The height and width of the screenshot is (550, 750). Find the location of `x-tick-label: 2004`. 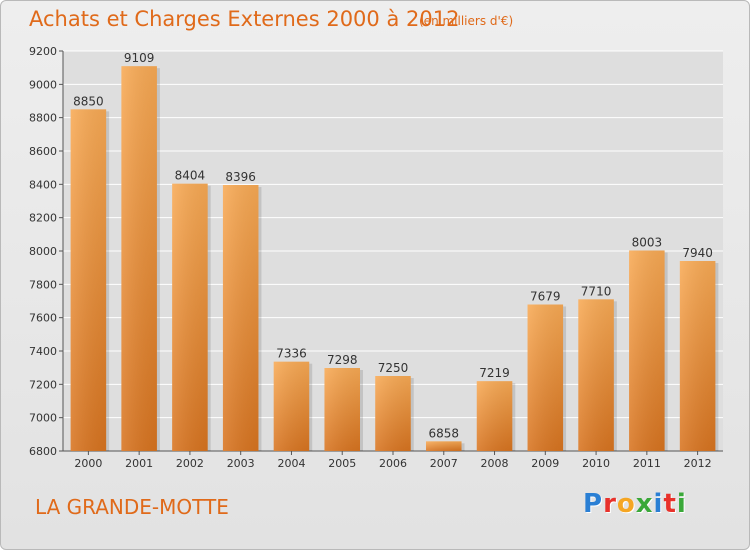

x-tick-label: 2004 is located at coordinates (291, 463).